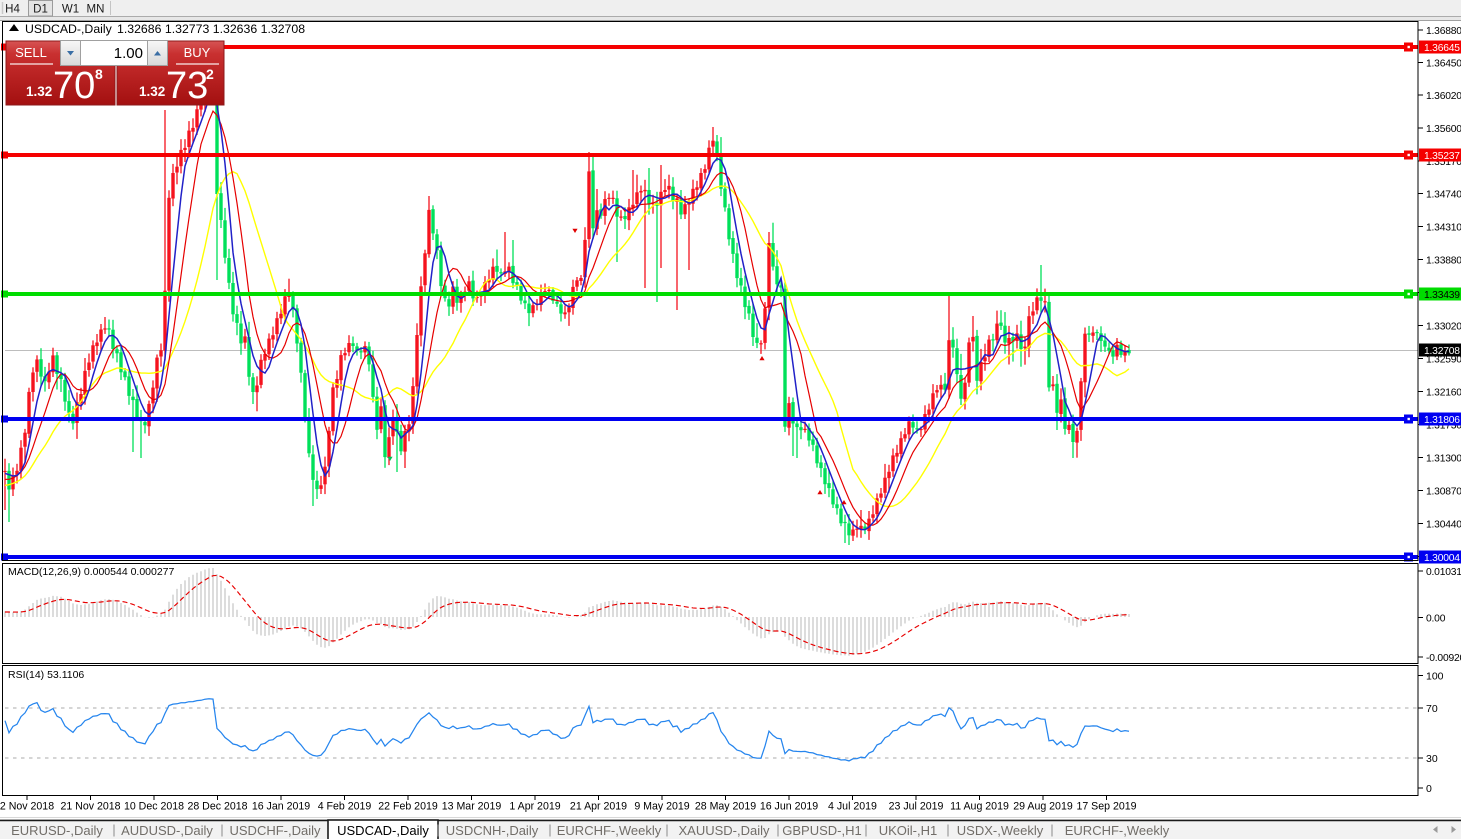 The width and height of the screenshot is (1461, 839). Describe the element at coordinates (217, 807) in the screenshot. I see `svg-text: 28 Dec 2018` at that location.